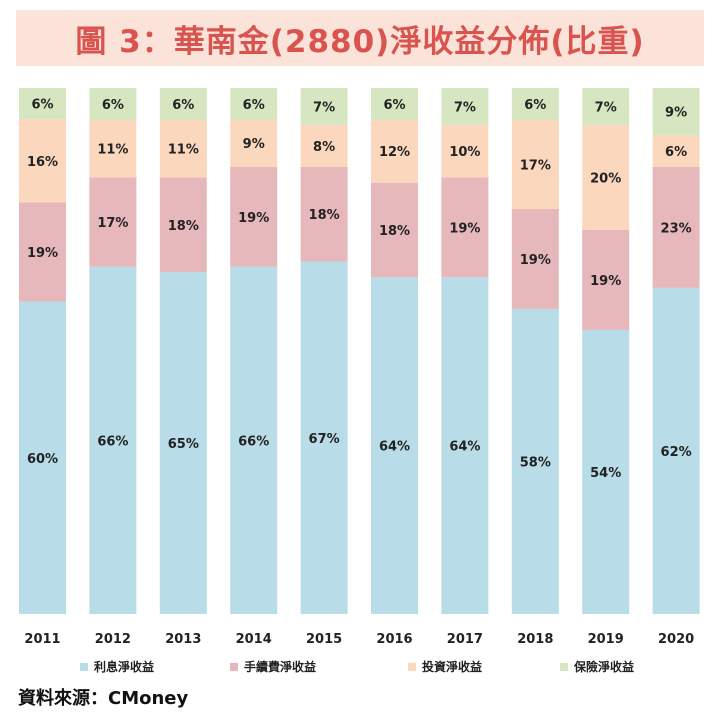  I want to click on bar-segment-2014-s2, so click(254, 143).